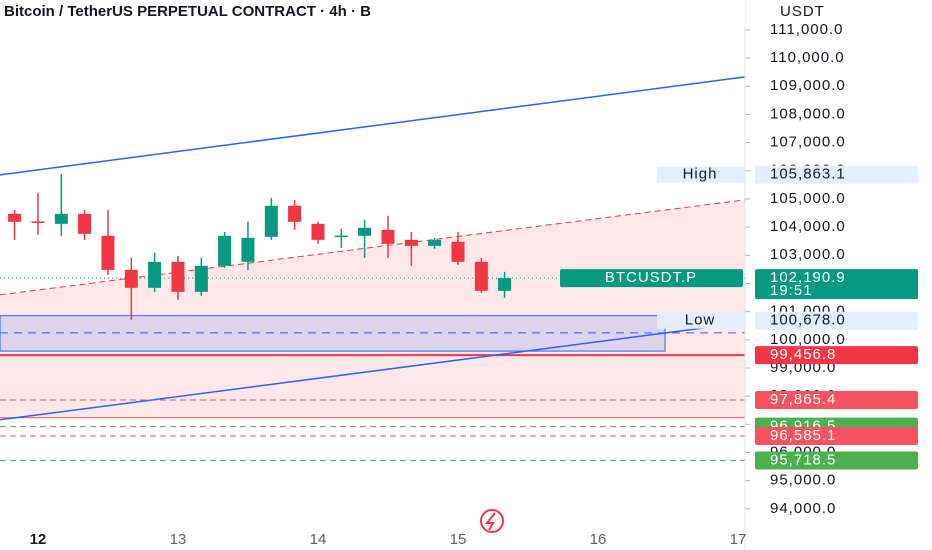 Image resolution: width=932 pixels, height=550 pixels. I want to click on marker-badge-label: 105,863.1, so click(808, 174).